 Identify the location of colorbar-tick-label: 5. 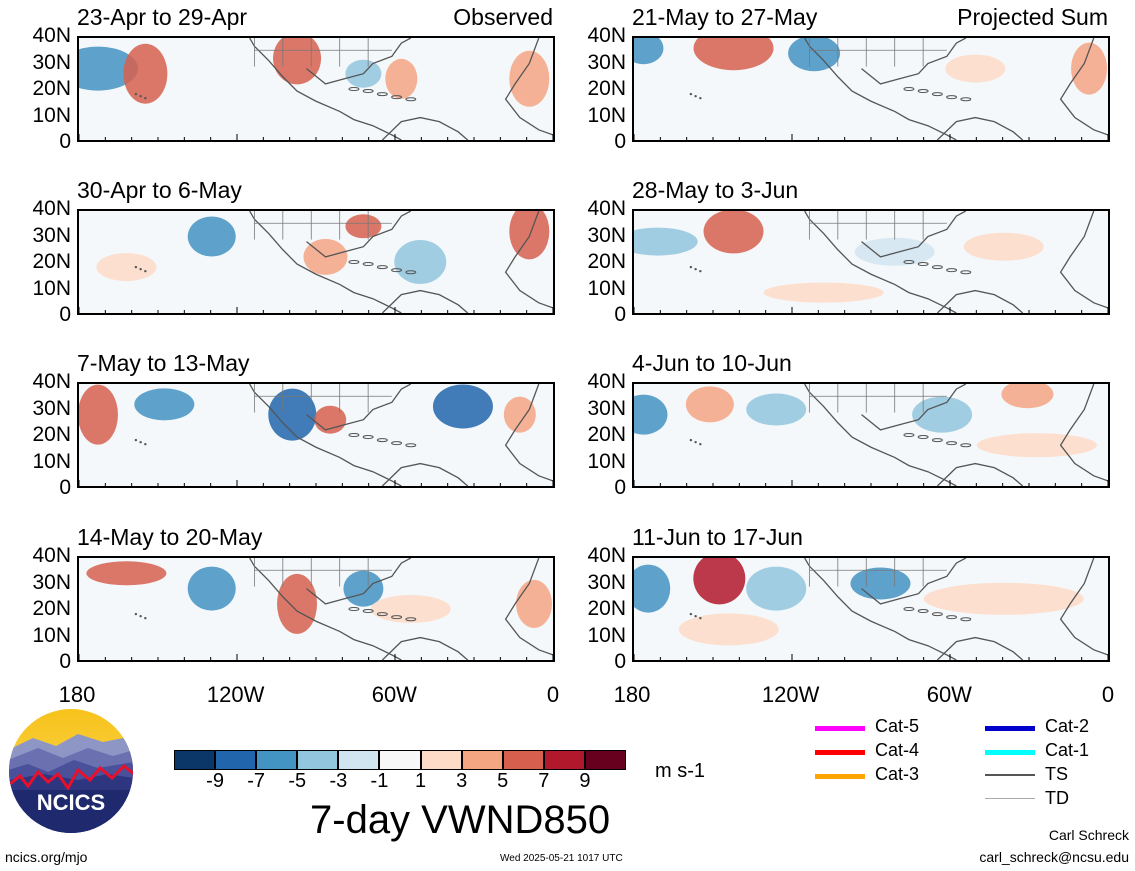
(503, 781).